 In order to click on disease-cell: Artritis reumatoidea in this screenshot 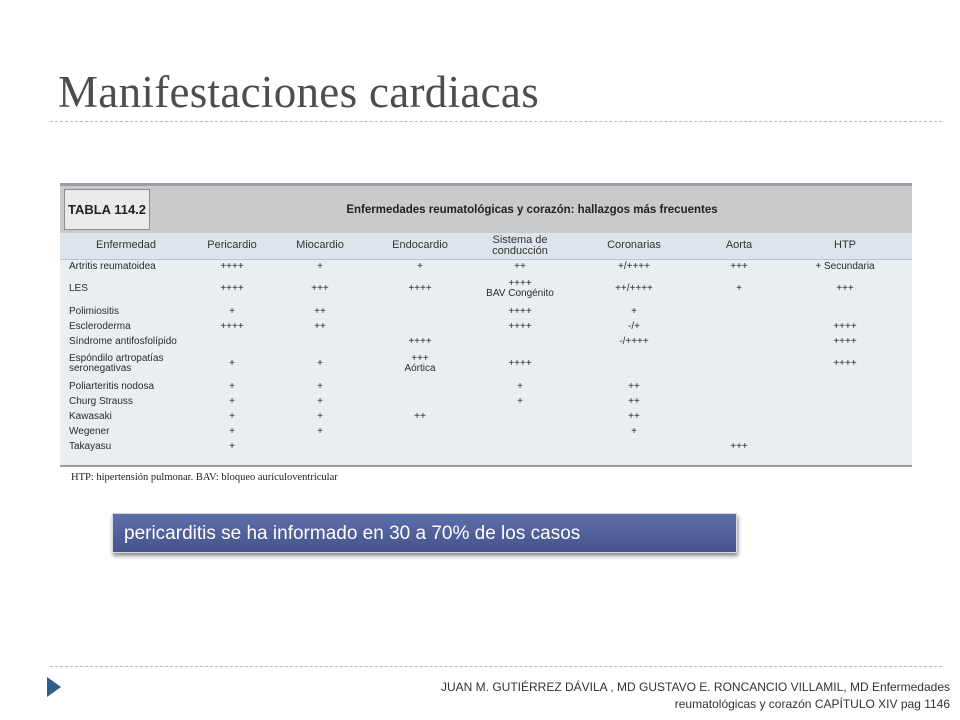, I will do `click(112, 266)`.